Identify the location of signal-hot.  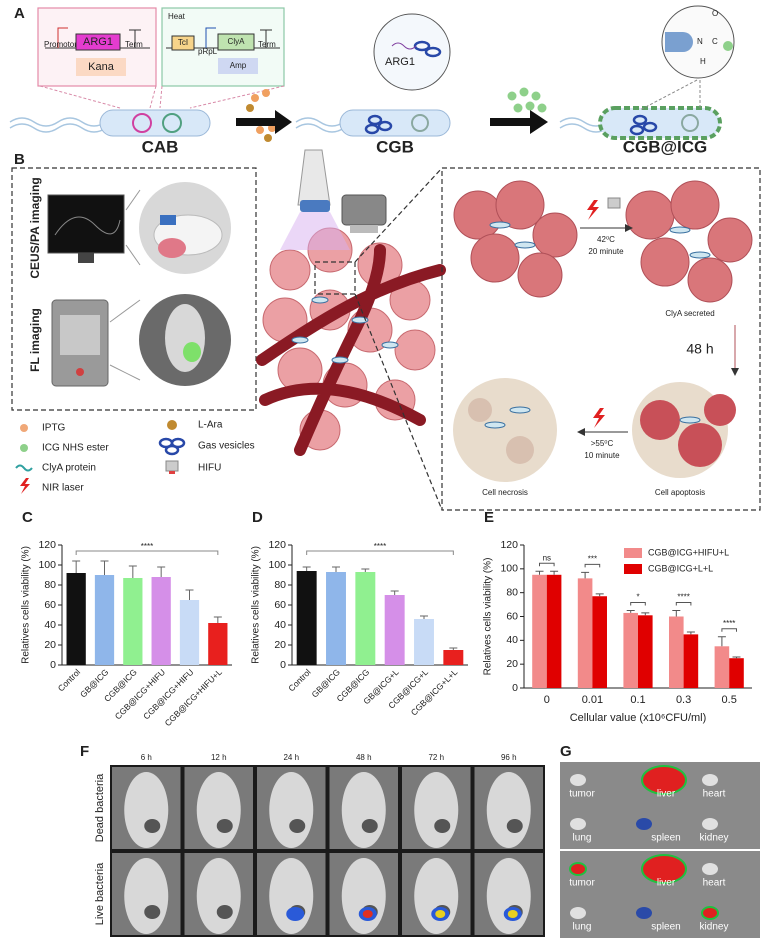
(367, 914).